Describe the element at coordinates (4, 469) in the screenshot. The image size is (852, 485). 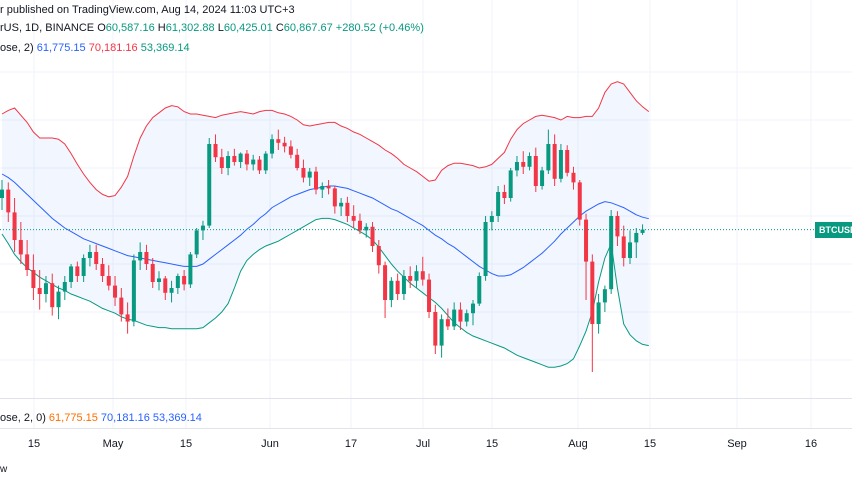
I see `bottom-fragment-text: w` at that location.